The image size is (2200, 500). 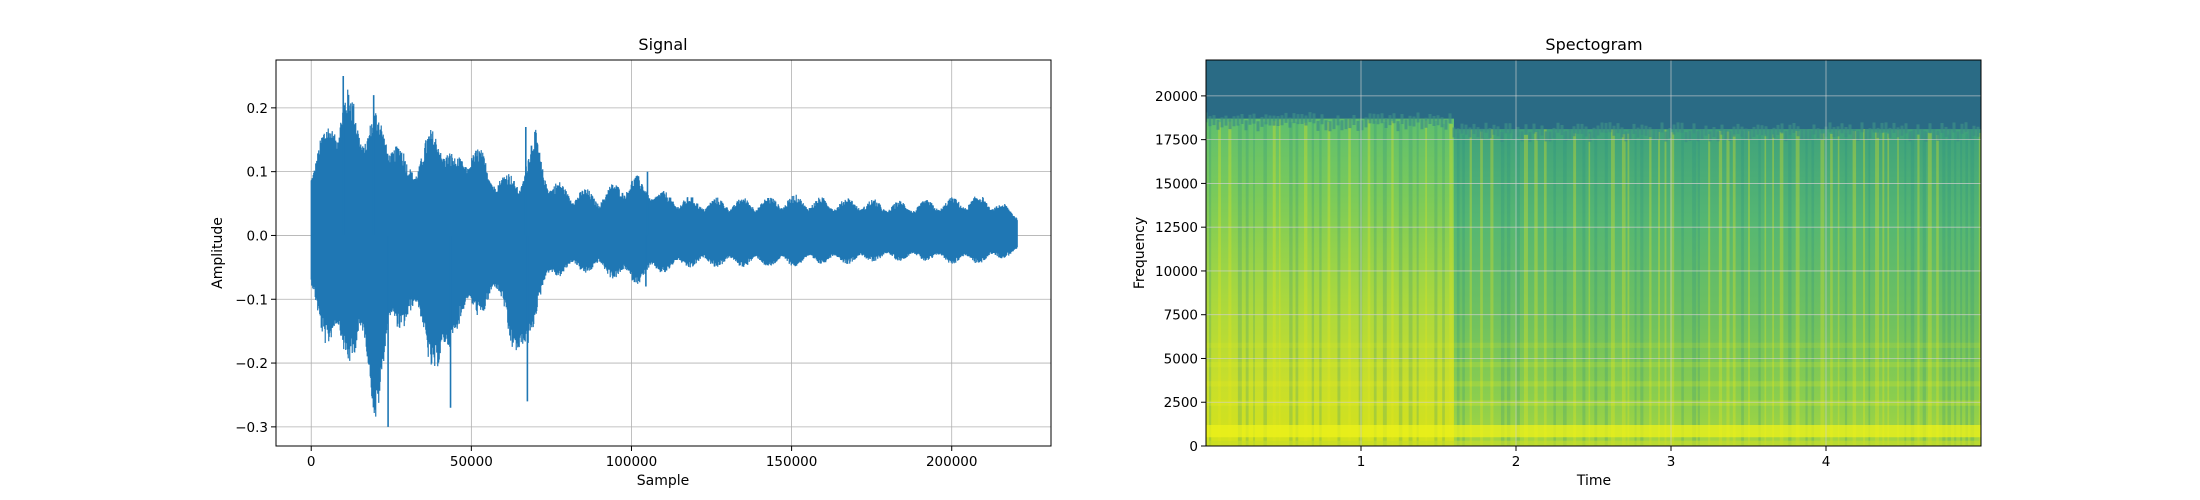 I want to click on spectrogram-energy-early, so click(x=1330, y=282).